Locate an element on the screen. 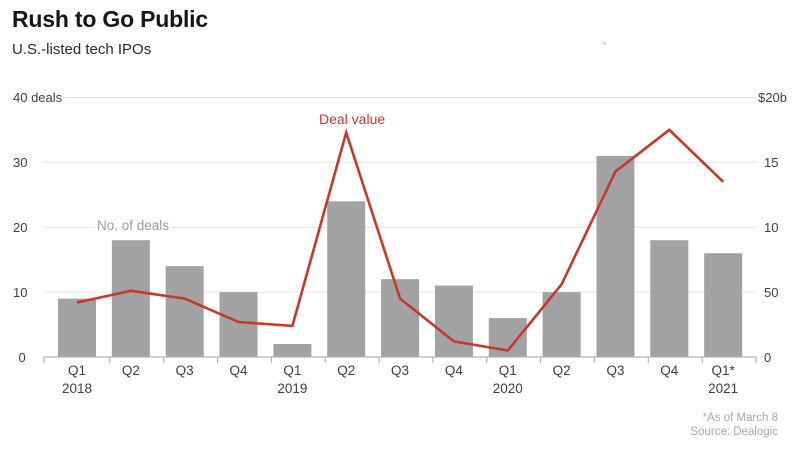 This screenshot has width=799, height=449. left-axis-tick-label: 40 deals is located at coordinates (39, 97).